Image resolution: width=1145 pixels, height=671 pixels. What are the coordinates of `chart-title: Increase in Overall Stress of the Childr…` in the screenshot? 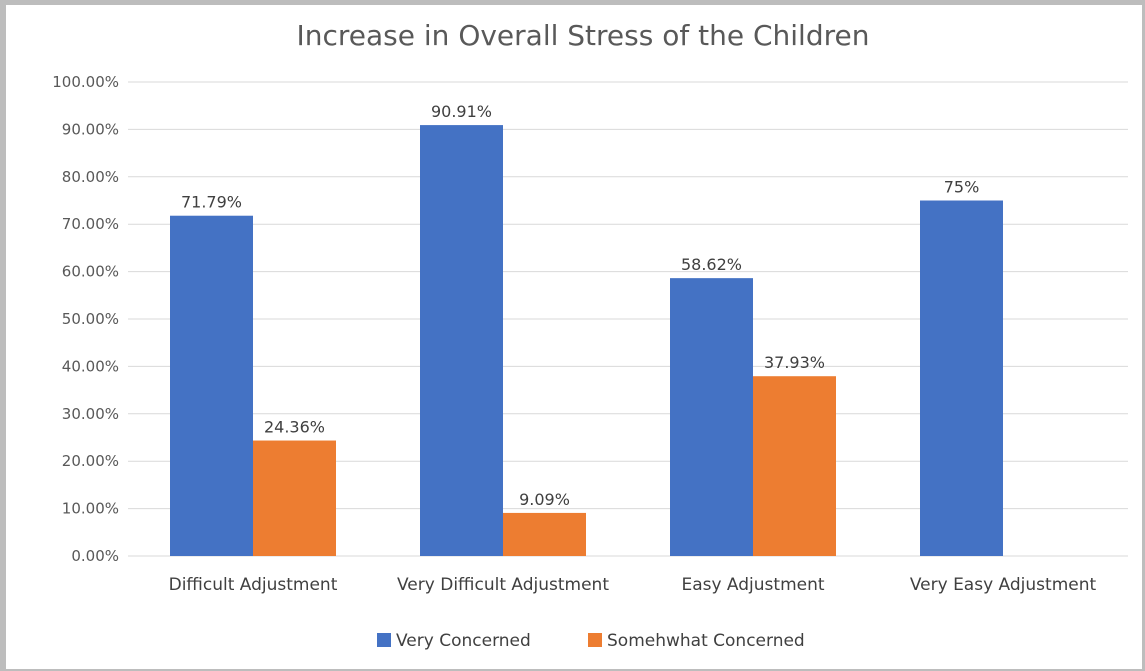 It's located at (583, 35).